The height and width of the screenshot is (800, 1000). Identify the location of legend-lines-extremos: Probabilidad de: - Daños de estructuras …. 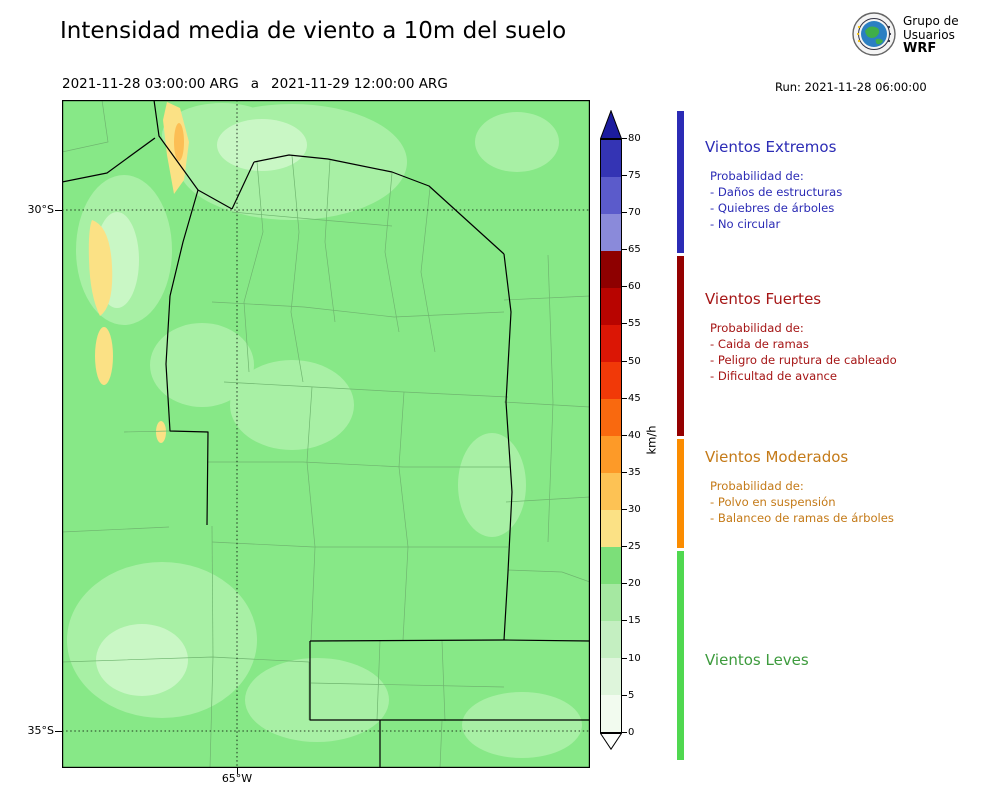
(847, 200).